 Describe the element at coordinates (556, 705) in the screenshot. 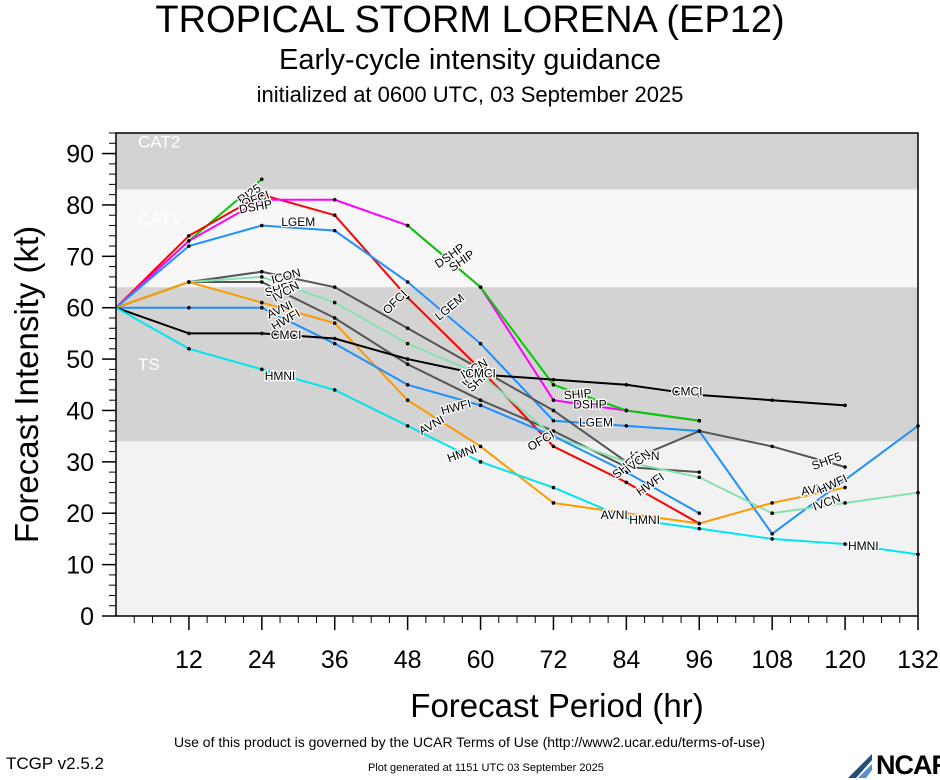

I see `x-axis-title: Forecast Period (hr)` at that location.